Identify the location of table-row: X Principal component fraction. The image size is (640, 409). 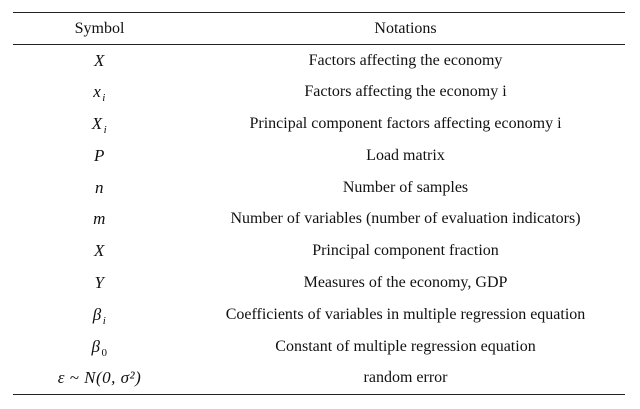
(319, 251).